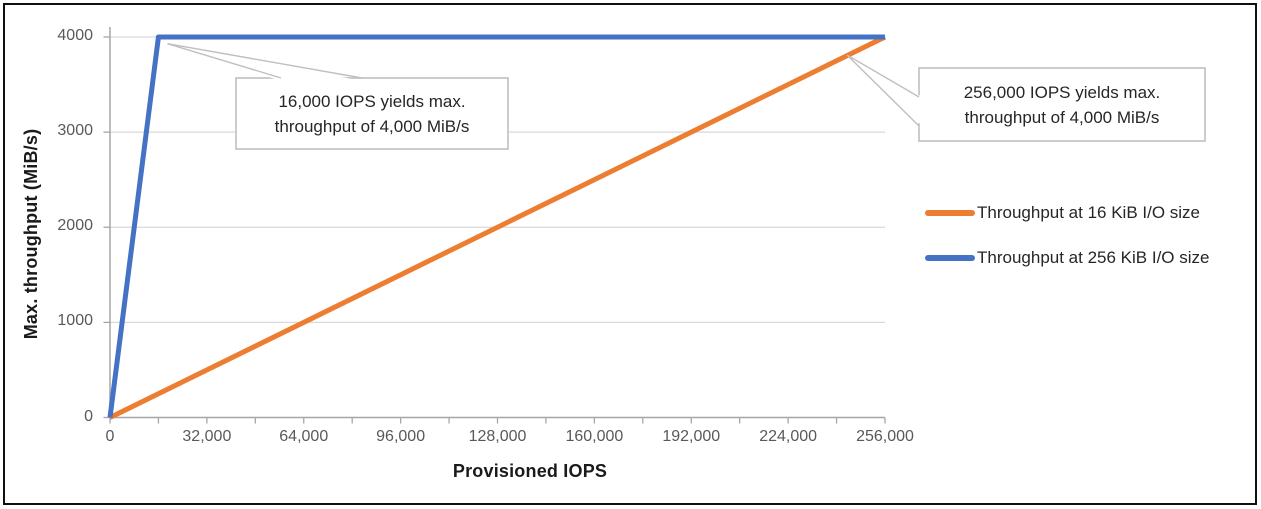 The width and height of the screenshot is (1261, 509). What do you see at coordinates (75, 226) in the screenshot?
I see `y-tick-label: 2000` at bounding box center [75, 226].